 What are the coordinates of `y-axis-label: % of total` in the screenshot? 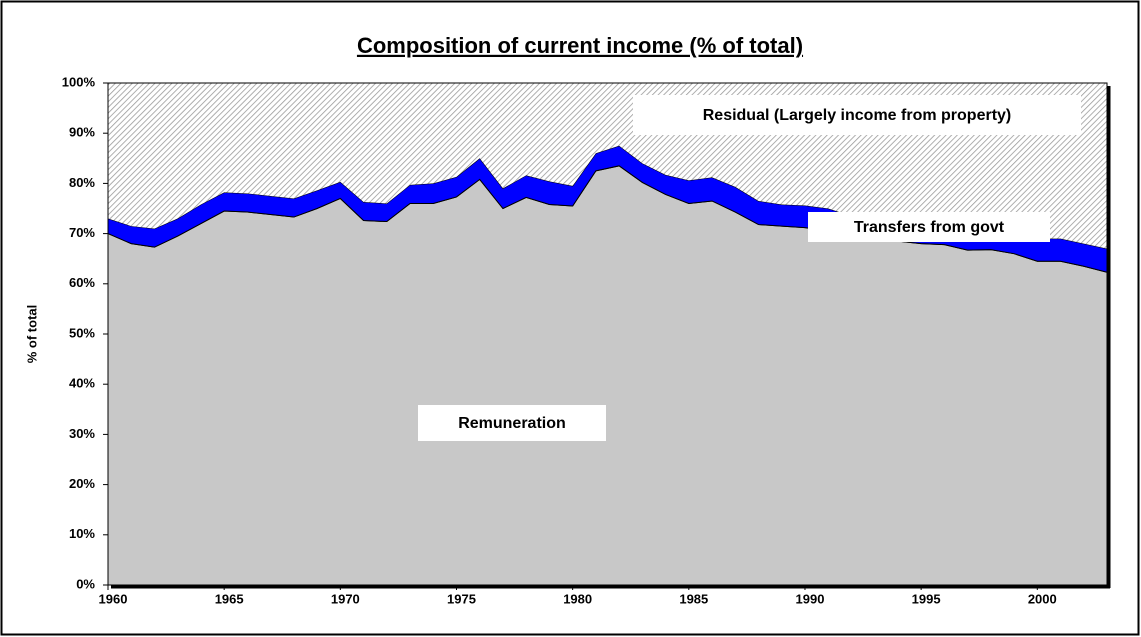 It's located at (31, 334).